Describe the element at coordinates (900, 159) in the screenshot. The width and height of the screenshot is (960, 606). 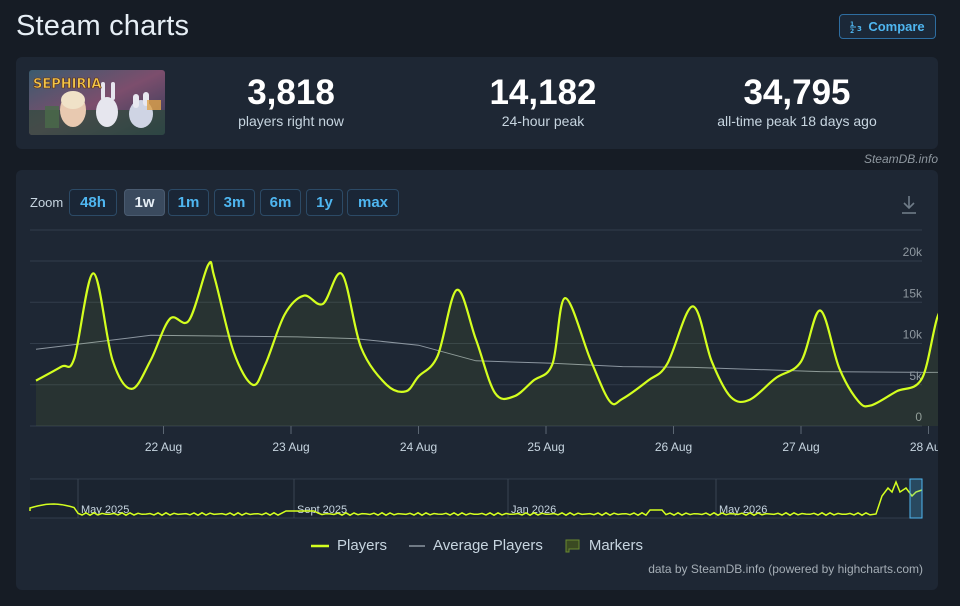
I see `source-link: SteamDB.info` at that location.